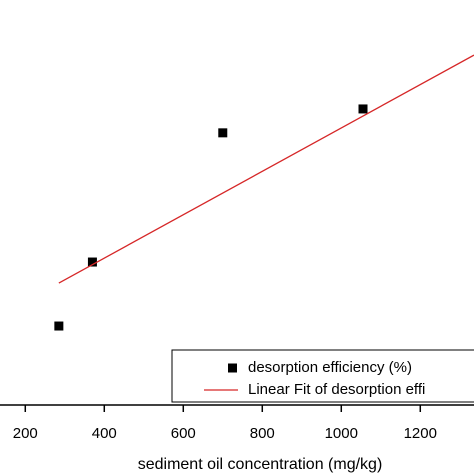 This screenshot has height=474, width=474. I want to click on x-tick-label: 200, so click(25, 433).